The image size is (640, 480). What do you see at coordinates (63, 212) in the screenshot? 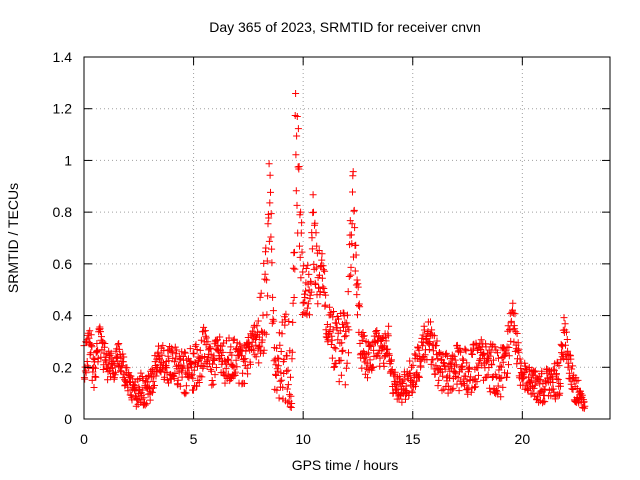
I see `y-tick-label: 0.8` at bounding box center [63, 212].